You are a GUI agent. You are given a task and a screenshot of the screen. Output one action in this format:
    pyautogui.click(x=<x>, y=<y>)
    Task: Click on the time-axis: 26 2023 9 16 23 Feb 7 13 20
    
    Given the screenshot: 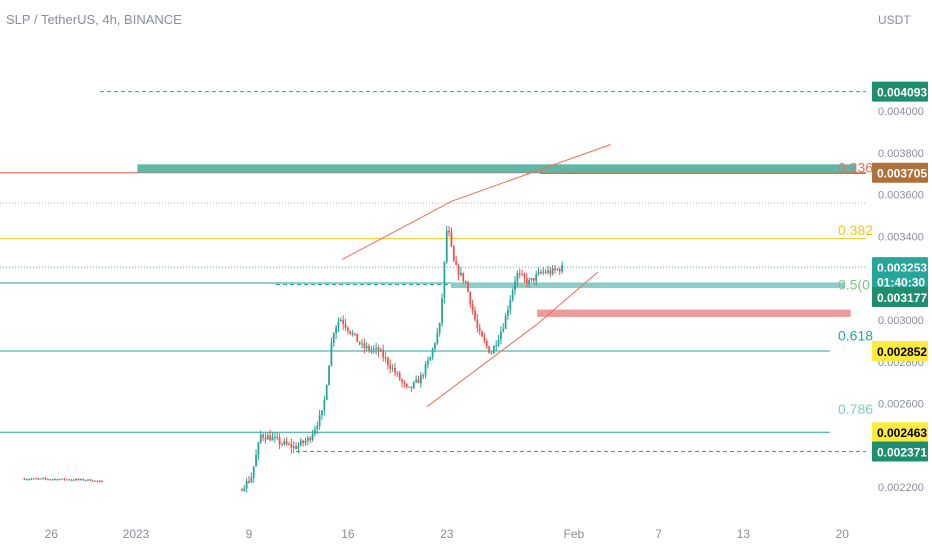 What is the action you would take?
    pyautogui.click(x=447, y=534)
    